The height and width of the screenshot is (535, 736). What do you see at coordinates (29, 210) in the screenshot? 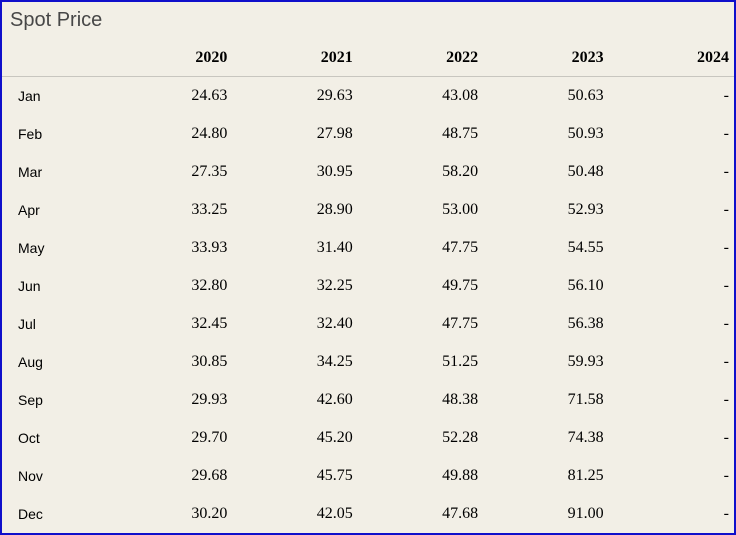
I see `row-label: Apr` at bounding box center [29, 210].